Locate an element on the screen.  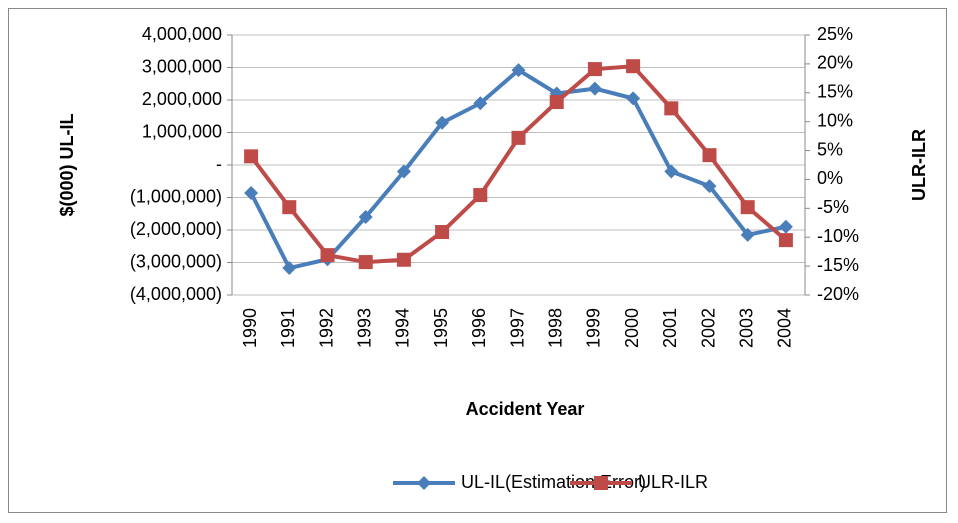
x-tick-label: 1993 is located at coordinates (364, 328).